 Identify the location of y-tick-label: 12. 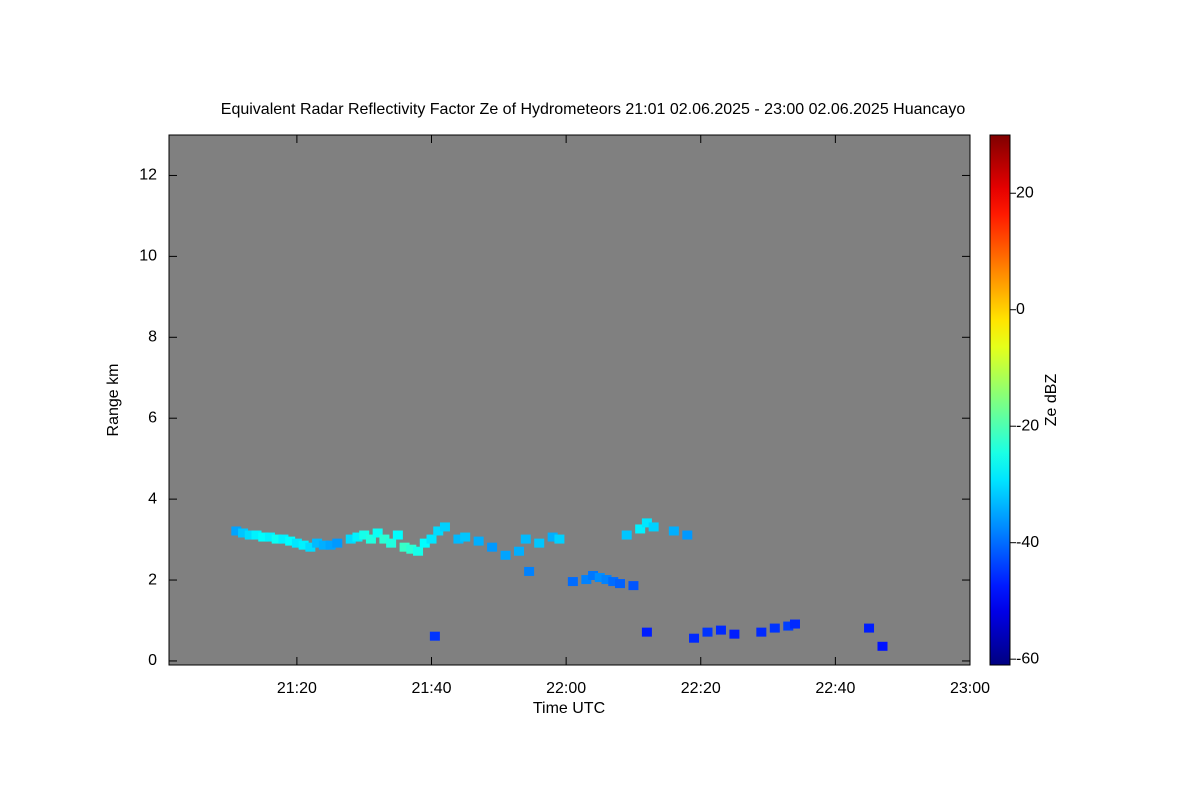
(148, 175).